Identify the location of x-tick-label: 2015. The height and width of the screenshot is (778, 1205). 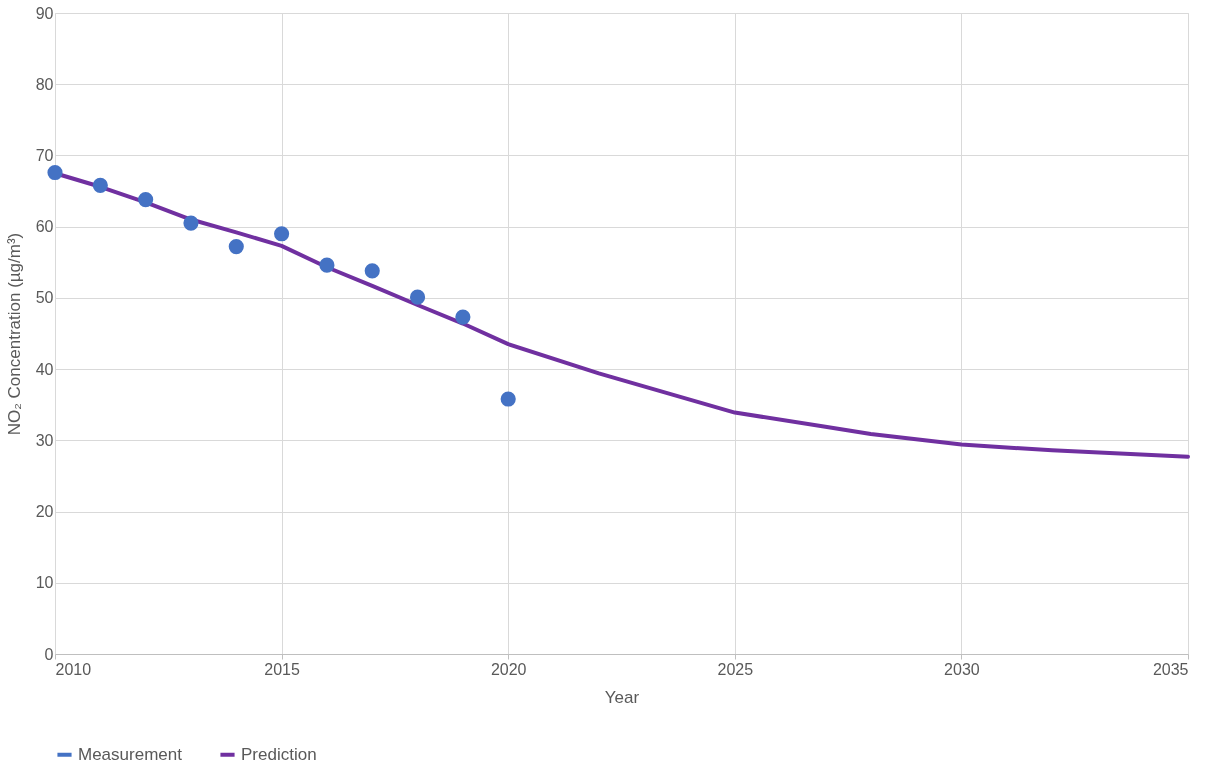
(282, 669).